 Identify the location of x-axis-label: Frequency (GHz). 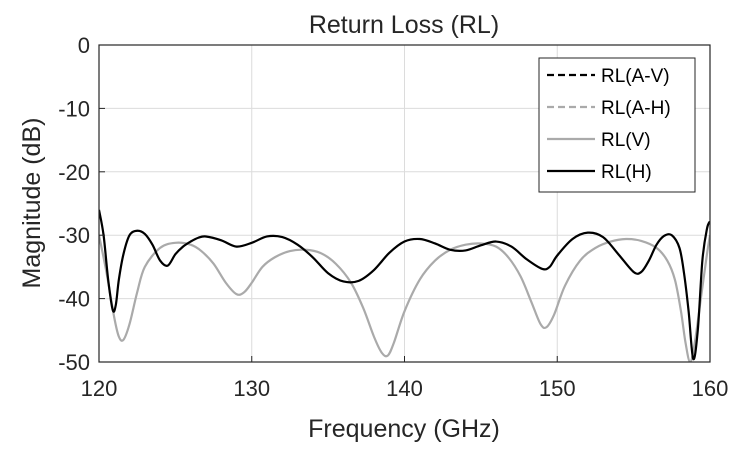
(404, 429).